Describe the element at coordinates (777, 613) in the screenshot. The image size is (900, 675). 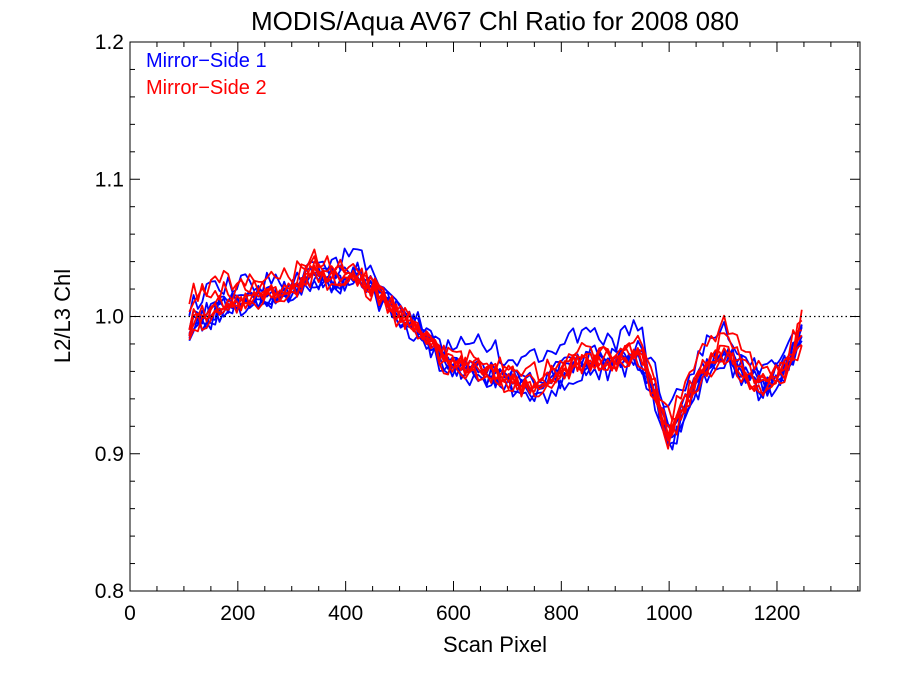
I see `x-tick-label: 1200` at that location.